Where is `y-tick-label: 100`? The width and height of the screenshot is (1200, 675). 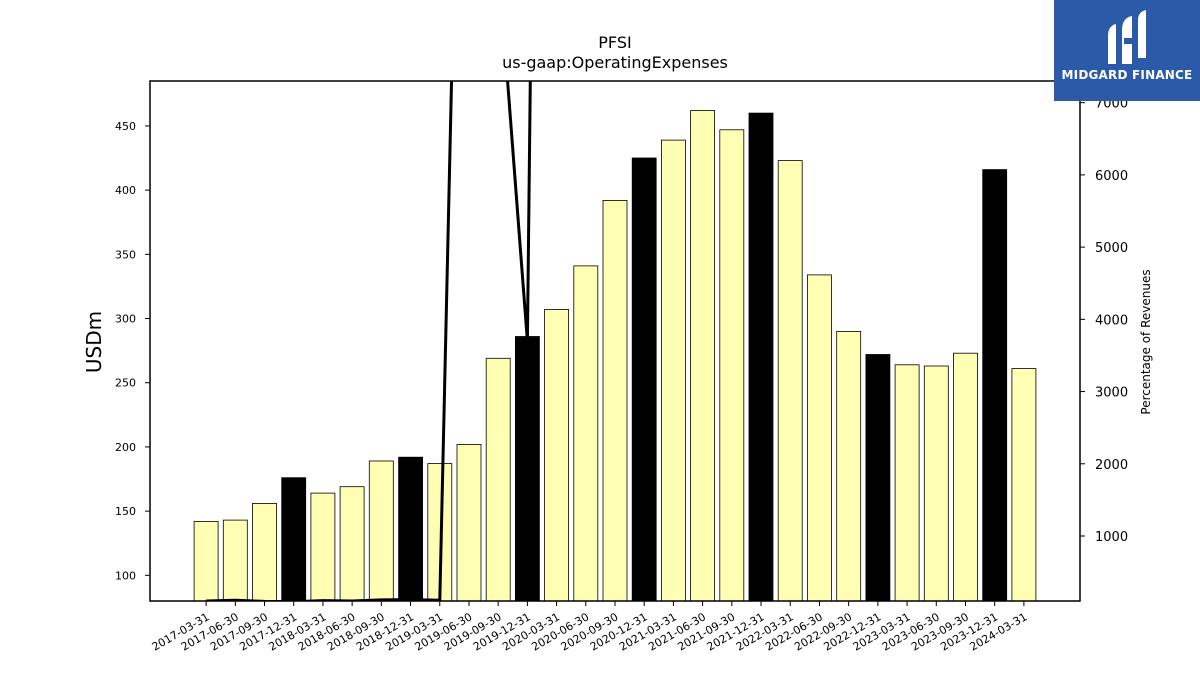
y-tick-label: 100 is located at coordinates (125, 575).